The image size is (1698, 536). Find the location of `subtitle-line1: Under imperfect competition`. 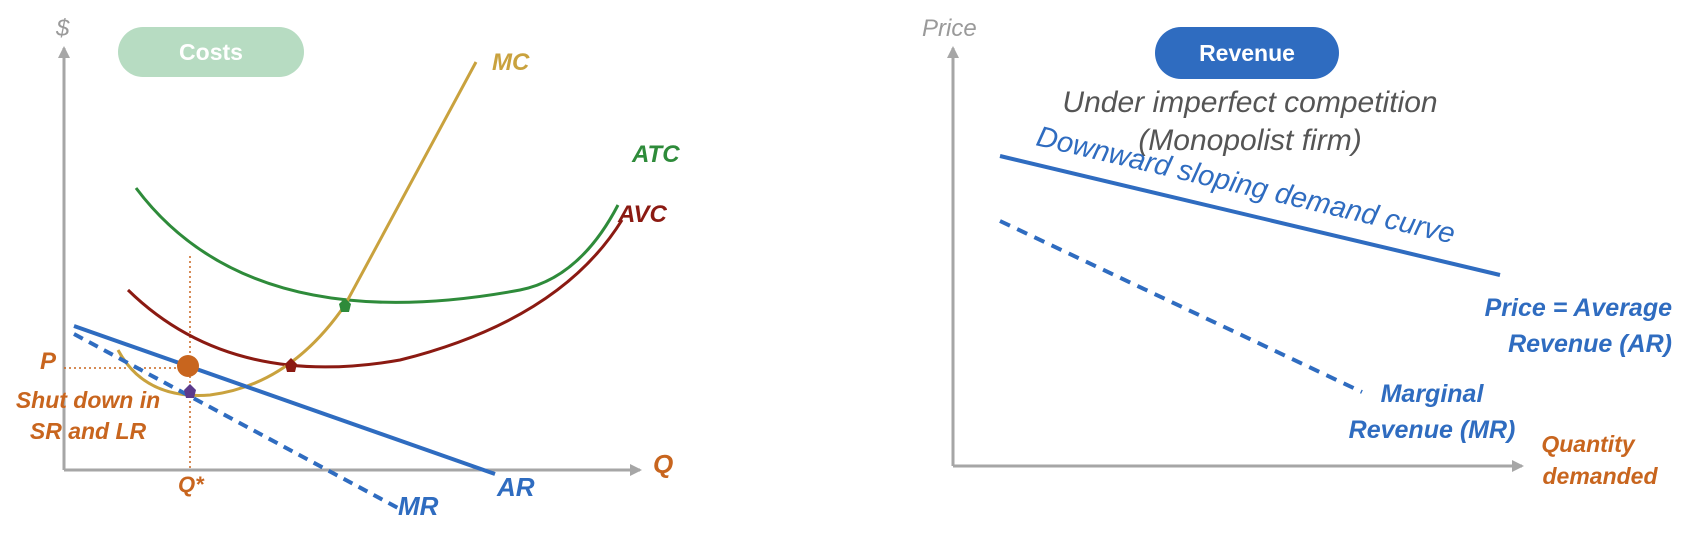

subtitle-line1: Under imperfect competition is located at coordinates (1249, 102).